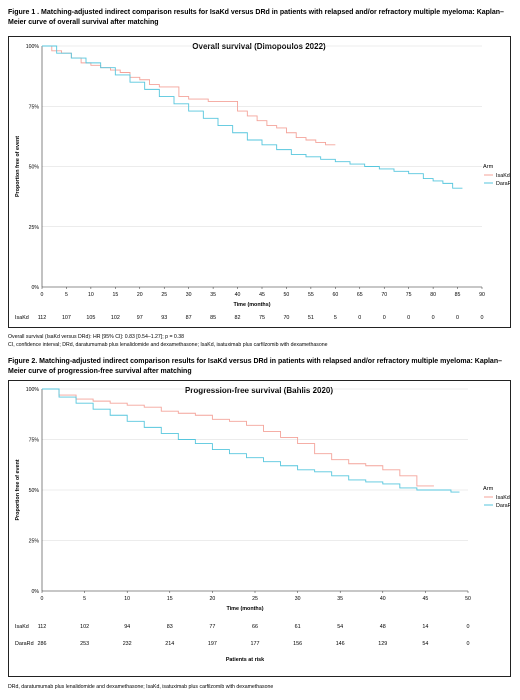 This screenshot has height=700, width=520. What do you see at coordinates (298, 627) in the screenshot?
I see `risk-count: 61` at bounding box center [298, 627].